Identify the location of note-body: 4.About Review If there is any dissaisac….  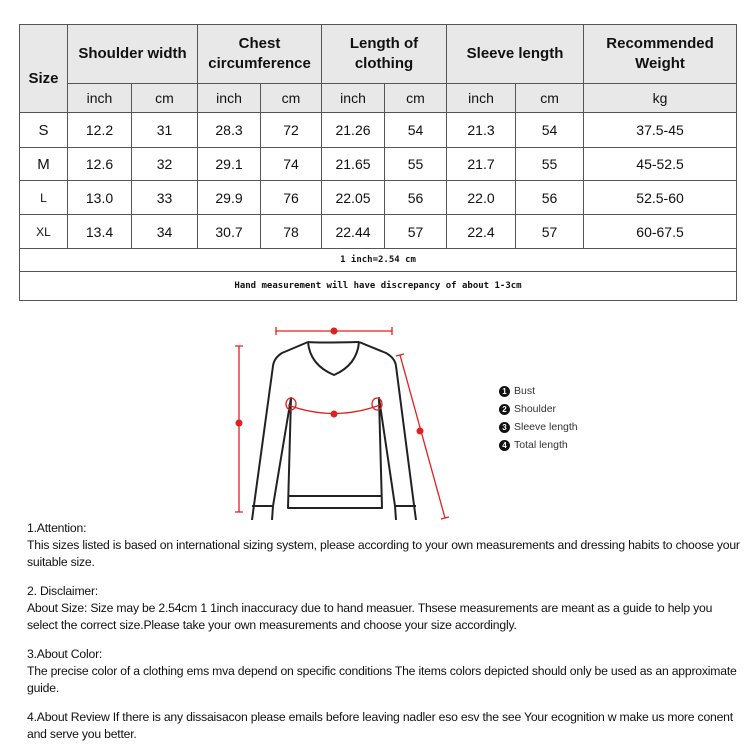
(380, 725).